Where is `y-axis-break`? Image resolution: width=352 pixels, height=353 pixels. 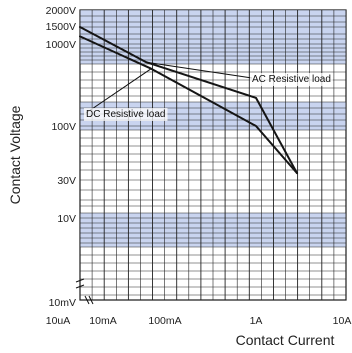
y-axis-break is located at coordinates (80, 283).